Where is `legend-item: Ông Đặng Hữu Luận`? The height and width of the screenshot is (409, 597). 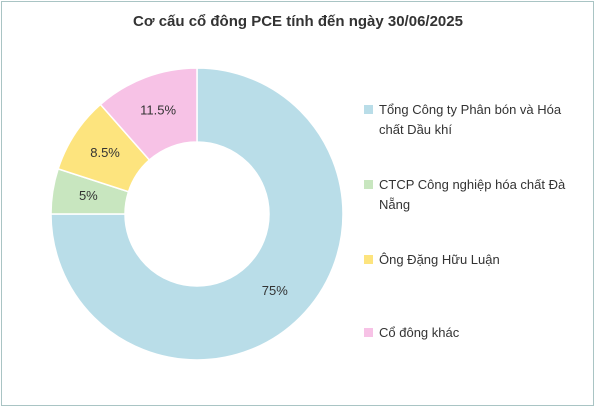 legend-item: Ông Đặng Hữu Luận is located at coordinates (476, 260).